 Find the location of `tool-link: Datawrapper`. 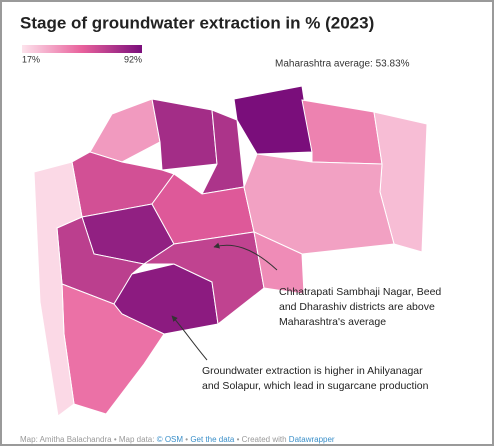

tool-link: Datawrapper is located at coordinates (312, 439).